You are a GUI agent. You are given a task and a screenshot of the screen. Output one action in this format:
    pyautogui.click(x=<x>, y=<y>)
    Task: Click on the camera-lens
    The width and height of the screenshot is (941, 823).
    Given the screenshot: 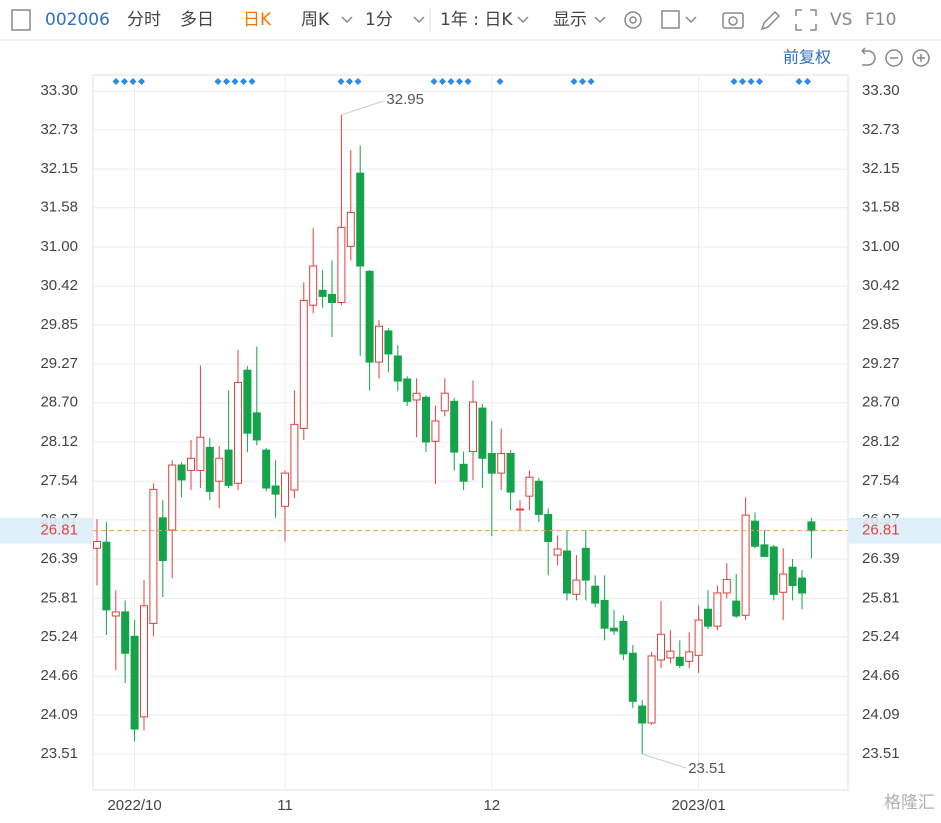 What is the action you would take?
    pyautogui.click(x=733, y=21)
    